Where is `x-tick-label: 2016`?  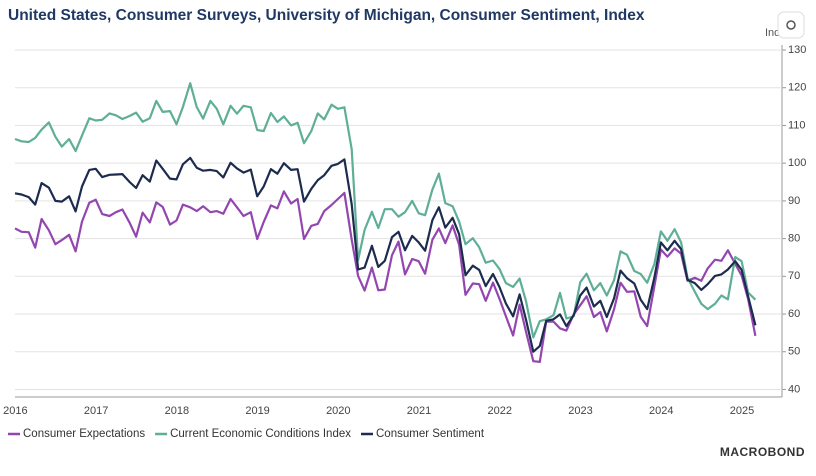 x-tick-label: 2016 is located at coordinates (15, 411).